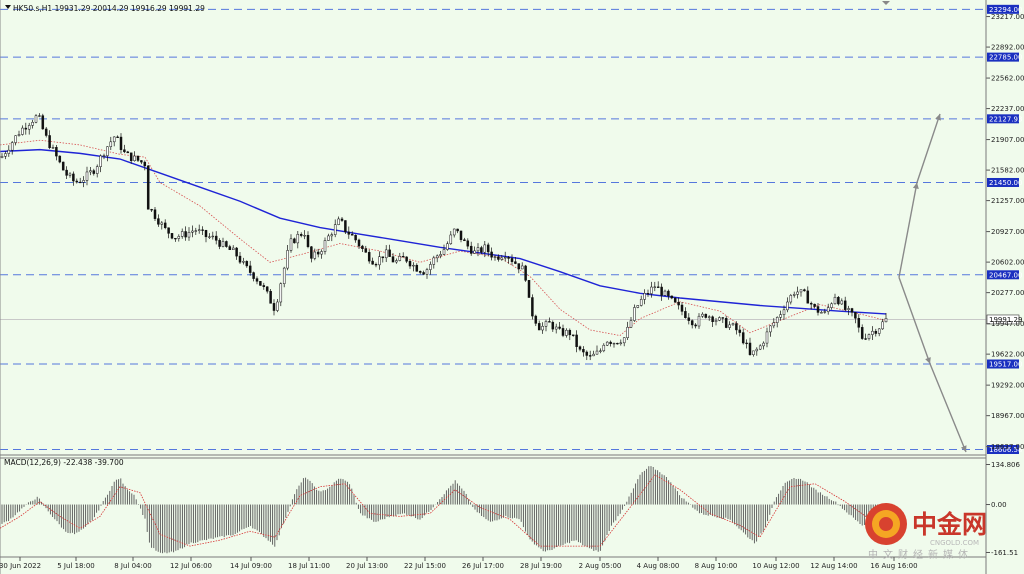 The width and height of the screenshot is (1024, 574). Describe the element at coordinates (1007, 386) in the screenshot. I see `price-tick-label: 19292.00` at that location.